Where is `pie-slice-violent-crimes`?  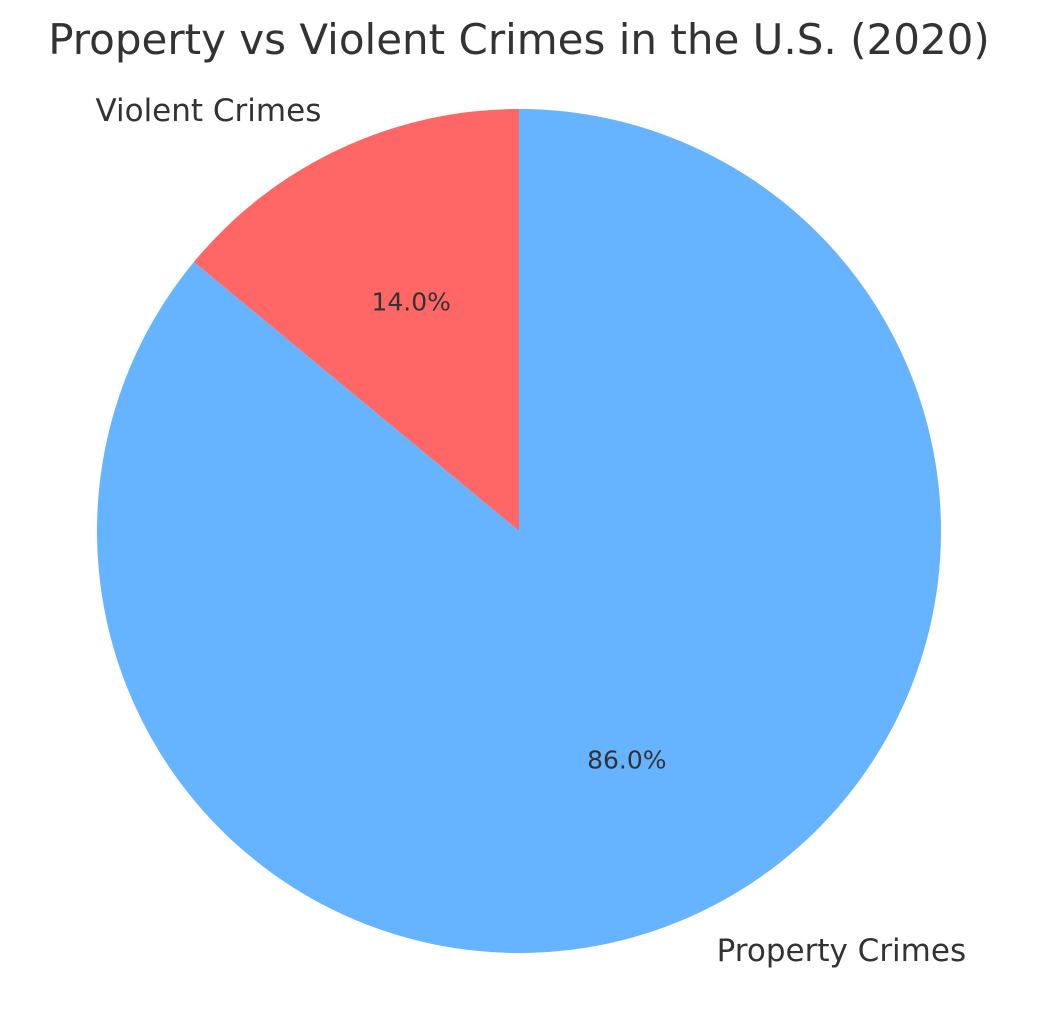 pie-slice-violent-crimes is located at coordinates (356, 320).